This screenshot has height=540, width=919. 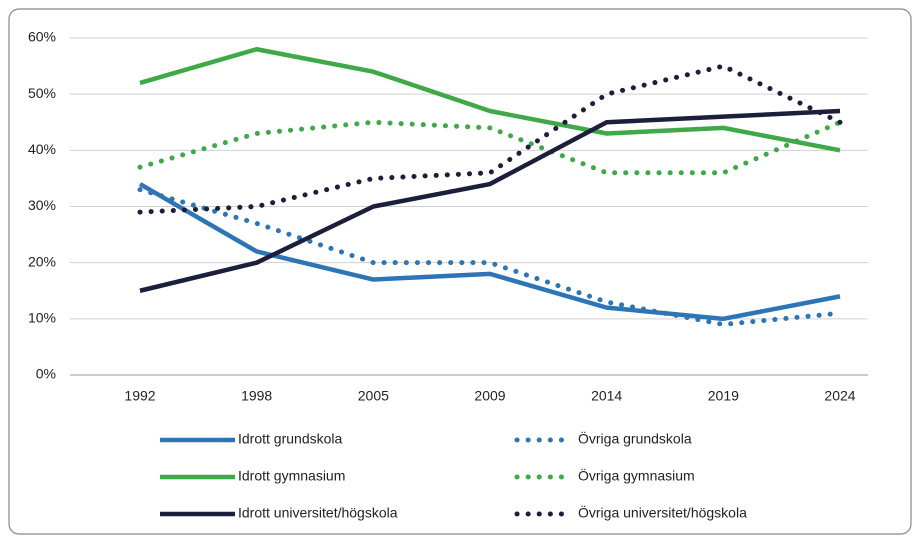 What do you see at coordinates (636, 475) in the screenshot?
I see `legend-label: Övriga gymnasium` at bounding box center [636, 475].